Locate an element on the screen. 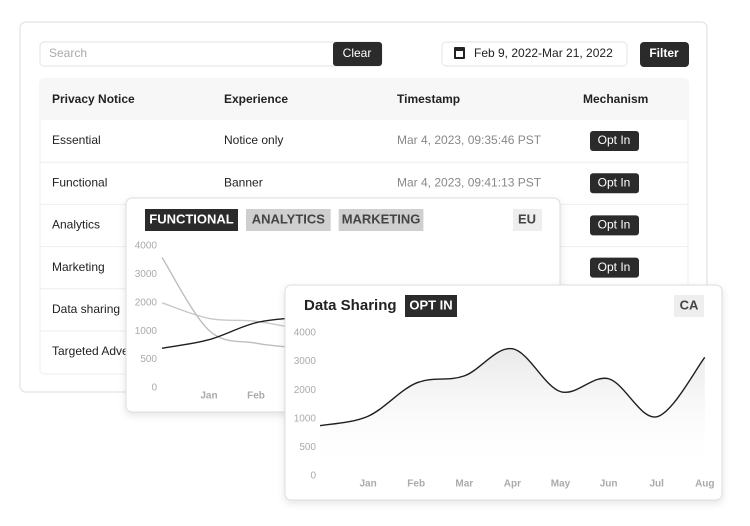 This screenshot has width=750, height=526. clear-button is located at coordinates (357, 54).